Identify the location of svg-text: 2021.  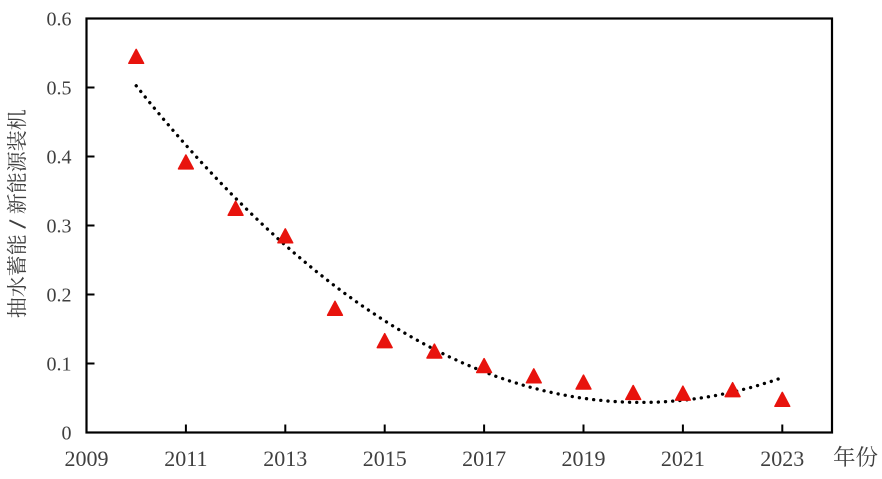
(683, 458).